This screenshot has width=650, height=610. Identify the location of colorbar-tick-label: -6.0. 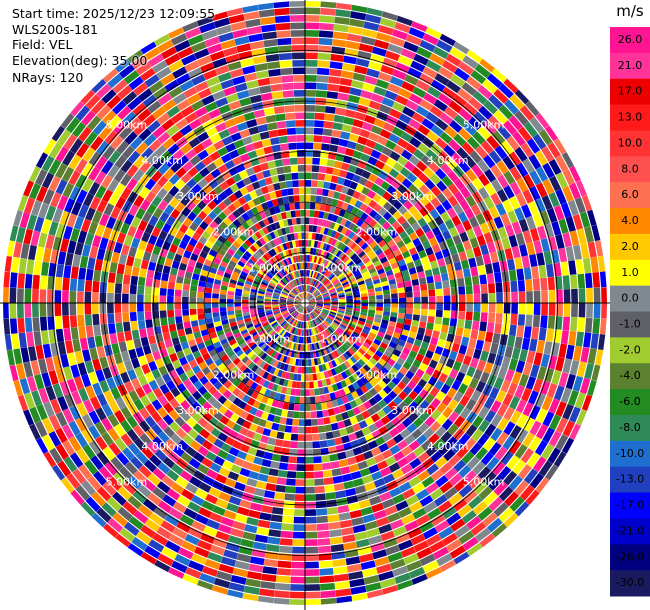
(629, 401).